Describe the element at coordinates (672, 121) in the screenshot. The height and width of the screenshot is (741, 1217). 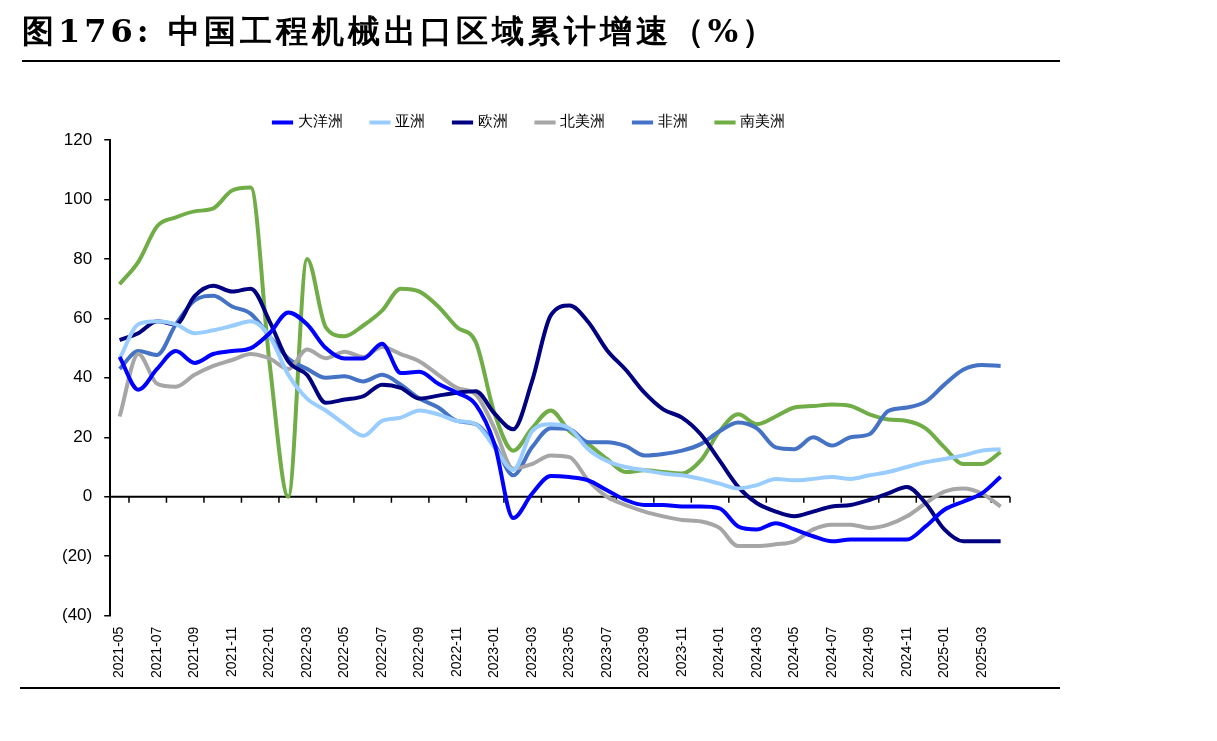
I see `legend-label: 非洲` at that location.